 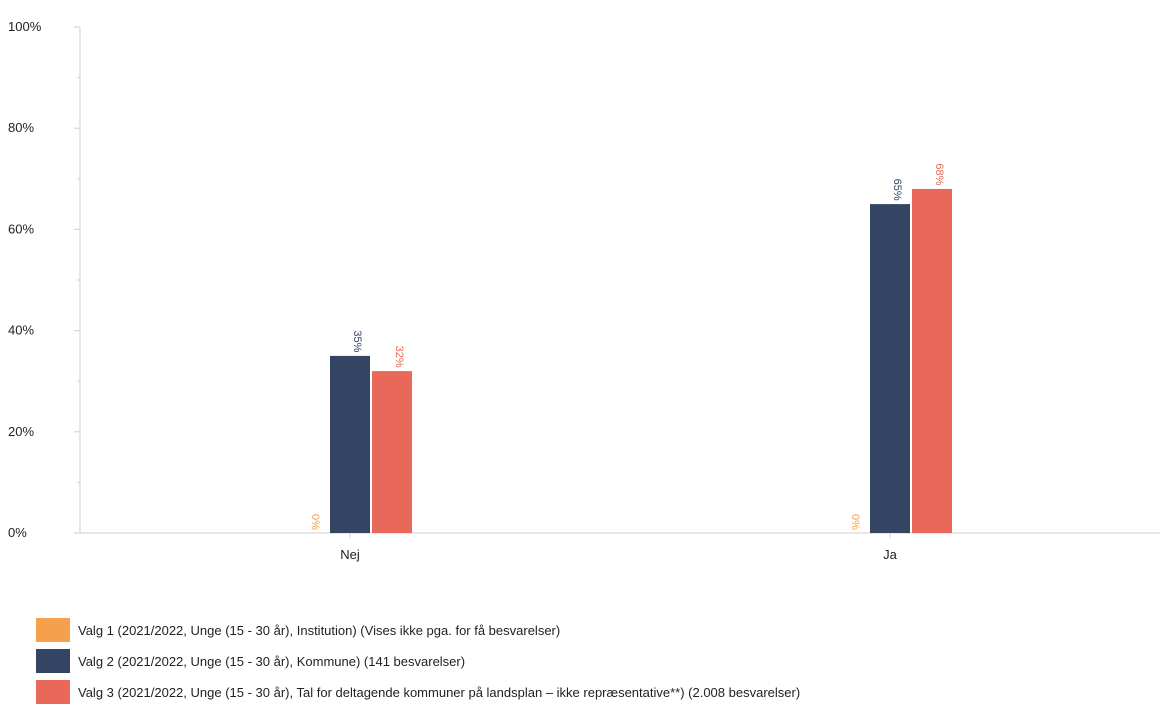 I want to click on y-tick-label: 60%, so click(x=21, y=228).